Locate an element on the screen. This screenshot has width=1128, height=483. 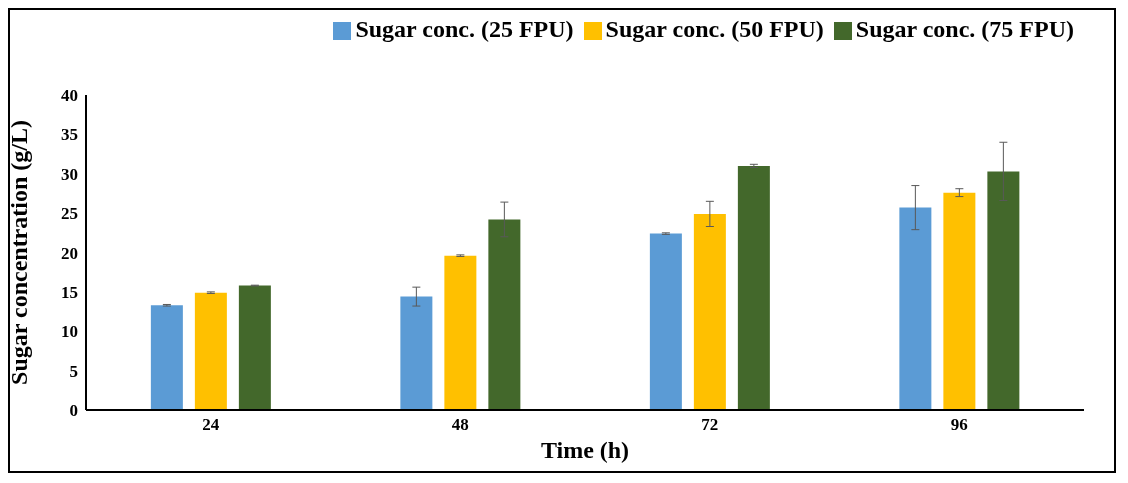
x-tick-label: 96 is located at coordinates (959, 425).